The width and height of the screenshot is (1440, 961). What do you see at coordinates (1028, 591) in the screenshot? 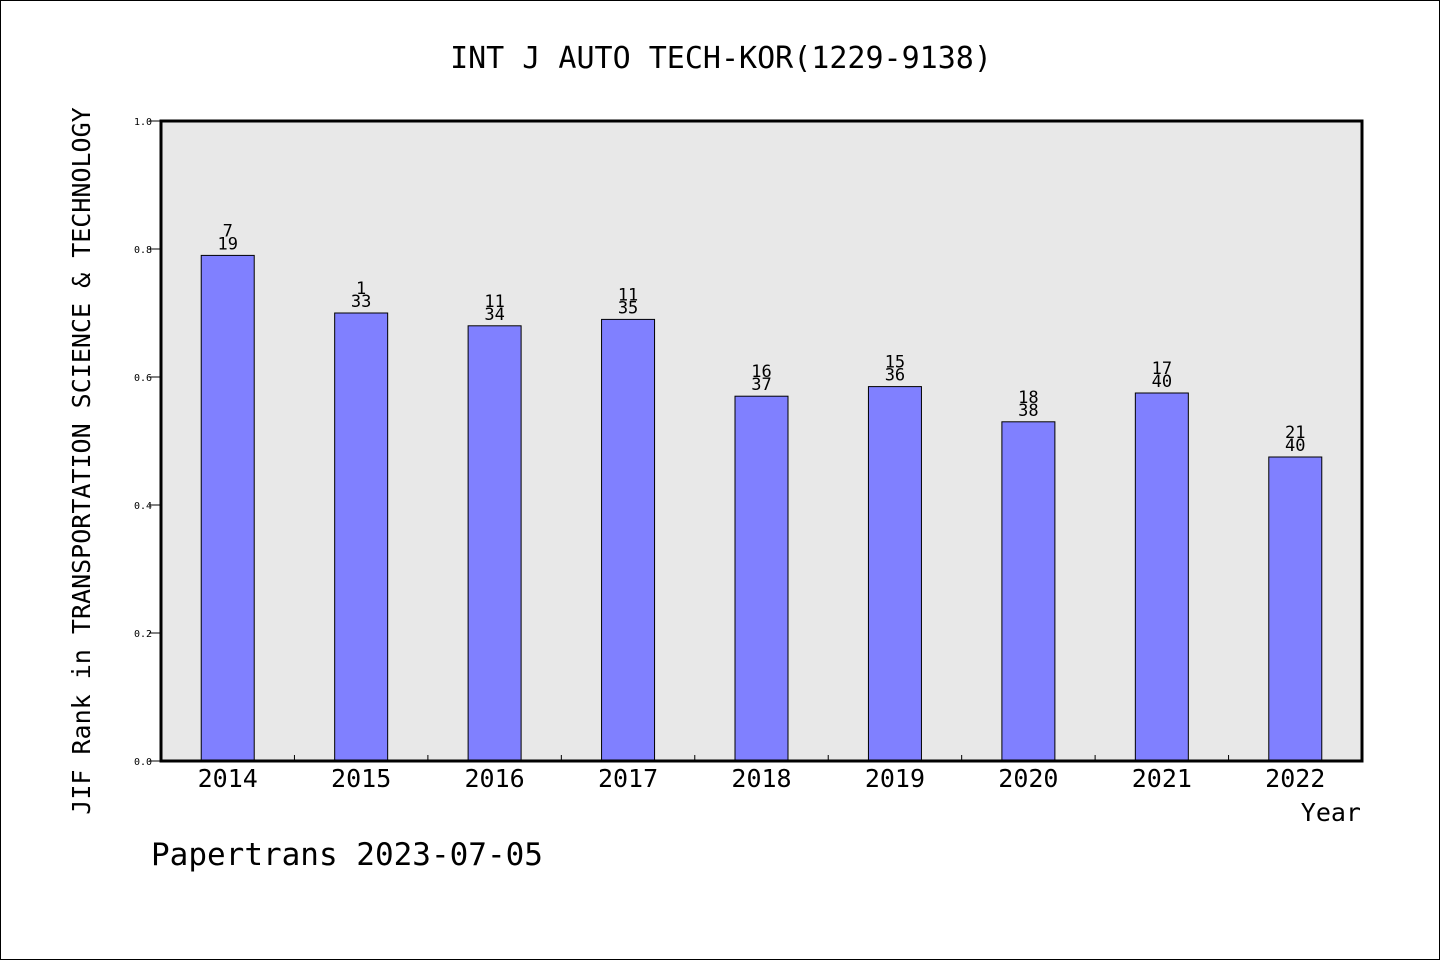
I see `bar-2020` at bounding box center [1028, 591].